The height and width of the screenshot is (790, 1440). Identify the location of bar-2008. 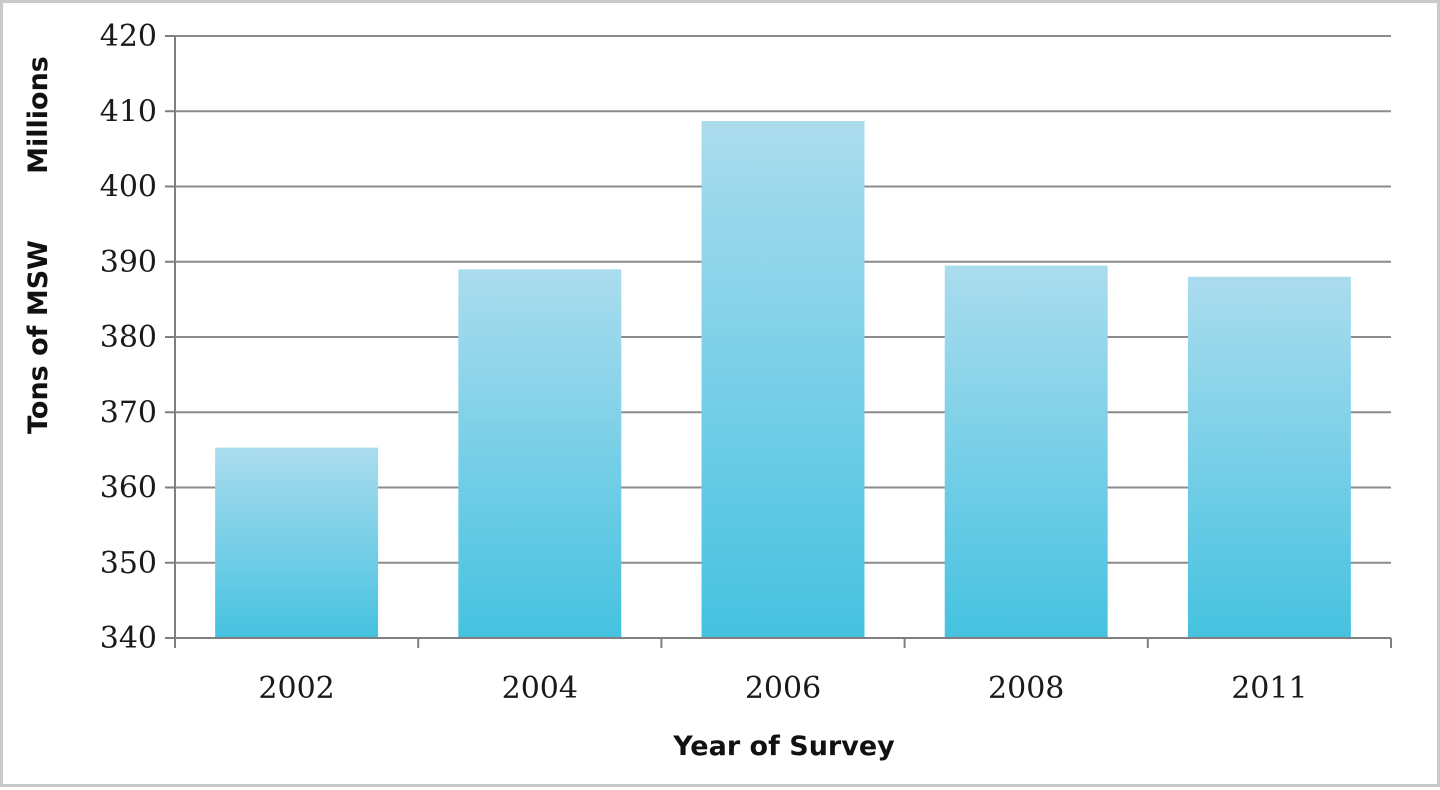
(1026, 451).